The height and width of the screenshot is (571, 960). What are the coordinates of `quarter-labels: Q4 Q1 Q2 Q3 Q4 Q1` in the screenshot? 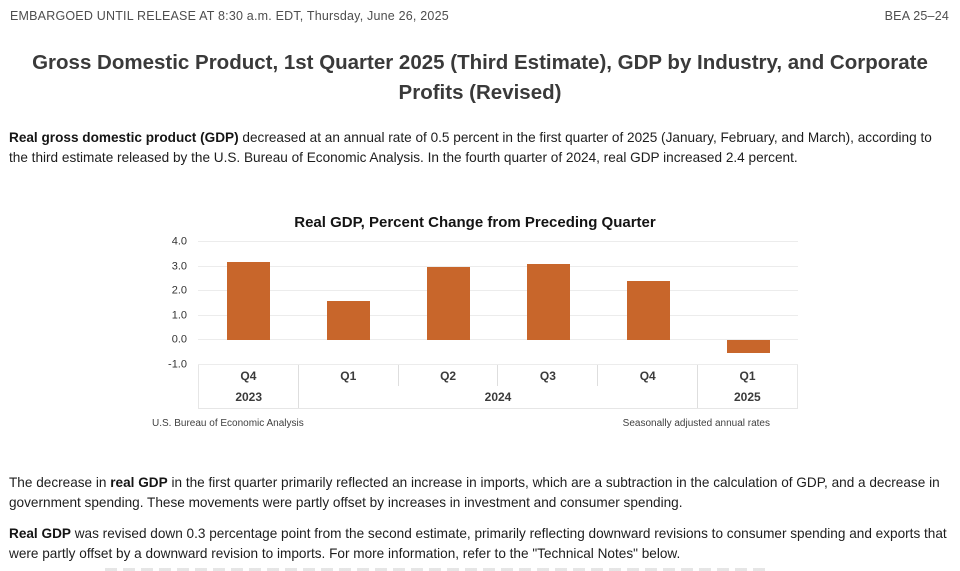 It's located at (498, 375).